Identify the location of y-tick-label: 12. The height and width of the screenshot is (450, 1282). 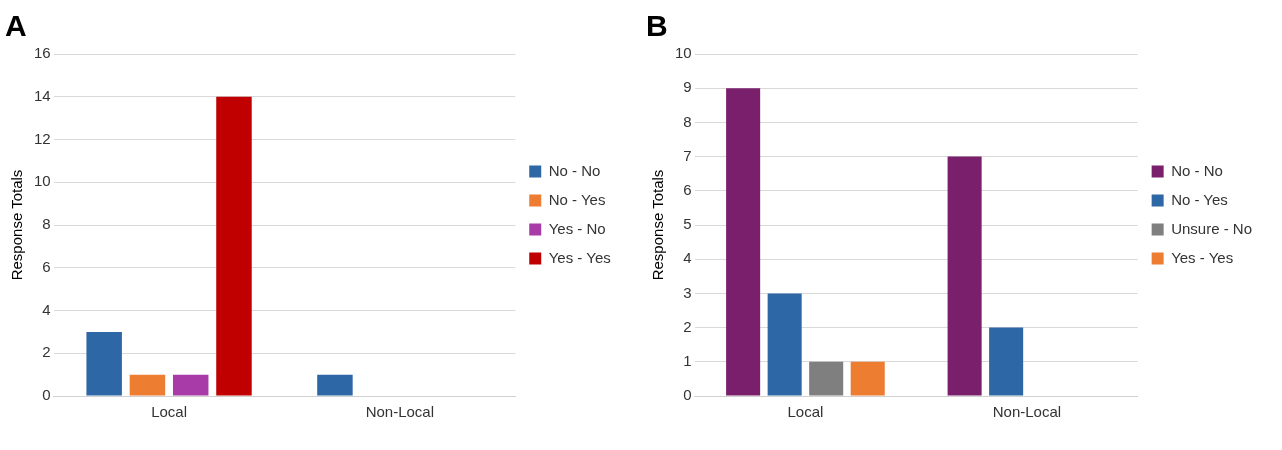
(42, 138).